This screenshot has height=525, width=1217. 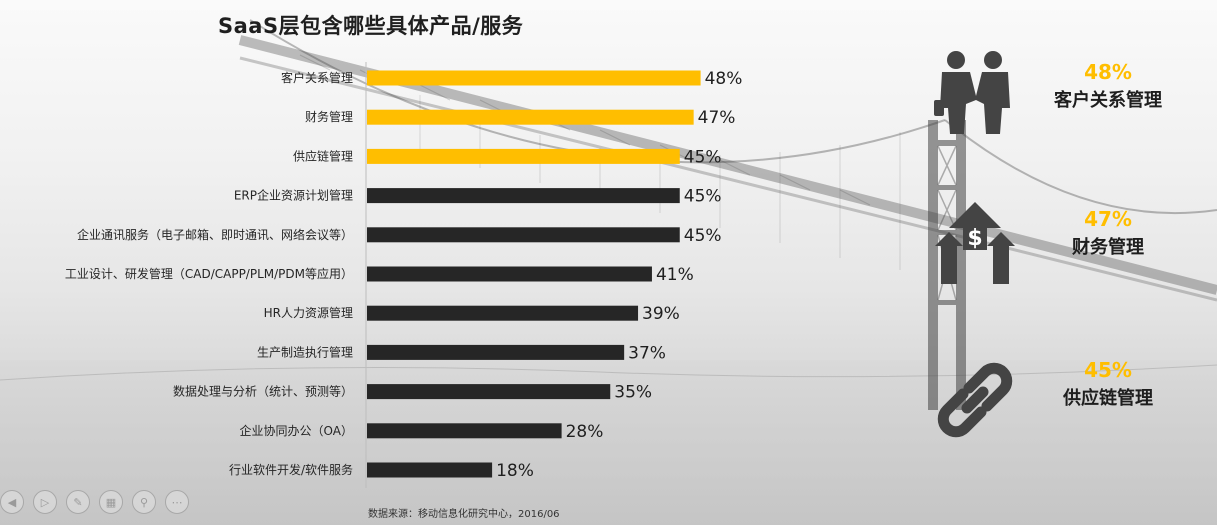 What do you see at coordinates (215, 234) in the screenshot?
I see `category-label-4: 企业通讯服务（电子邮箱、即时通讯、网络会议等）` at bounding box center [215, 234].